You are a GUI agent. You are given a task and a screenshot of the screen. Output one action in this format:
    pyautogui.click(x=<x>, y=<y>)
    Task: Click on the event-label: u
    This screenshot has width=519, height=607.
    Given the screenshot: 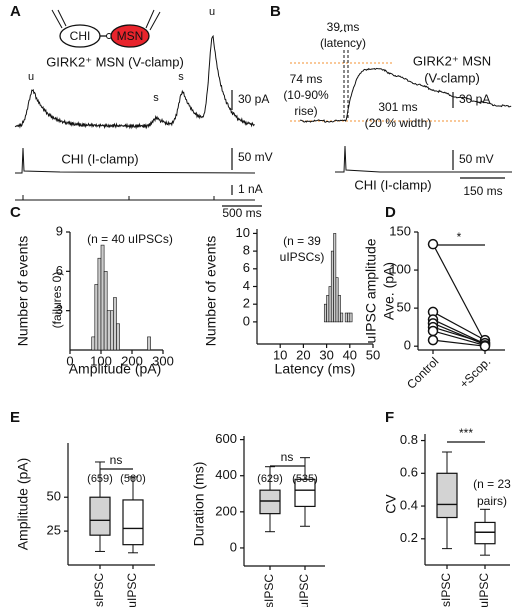 What is the action you would take?
    pyautogui.click(x=31, y=77)
    